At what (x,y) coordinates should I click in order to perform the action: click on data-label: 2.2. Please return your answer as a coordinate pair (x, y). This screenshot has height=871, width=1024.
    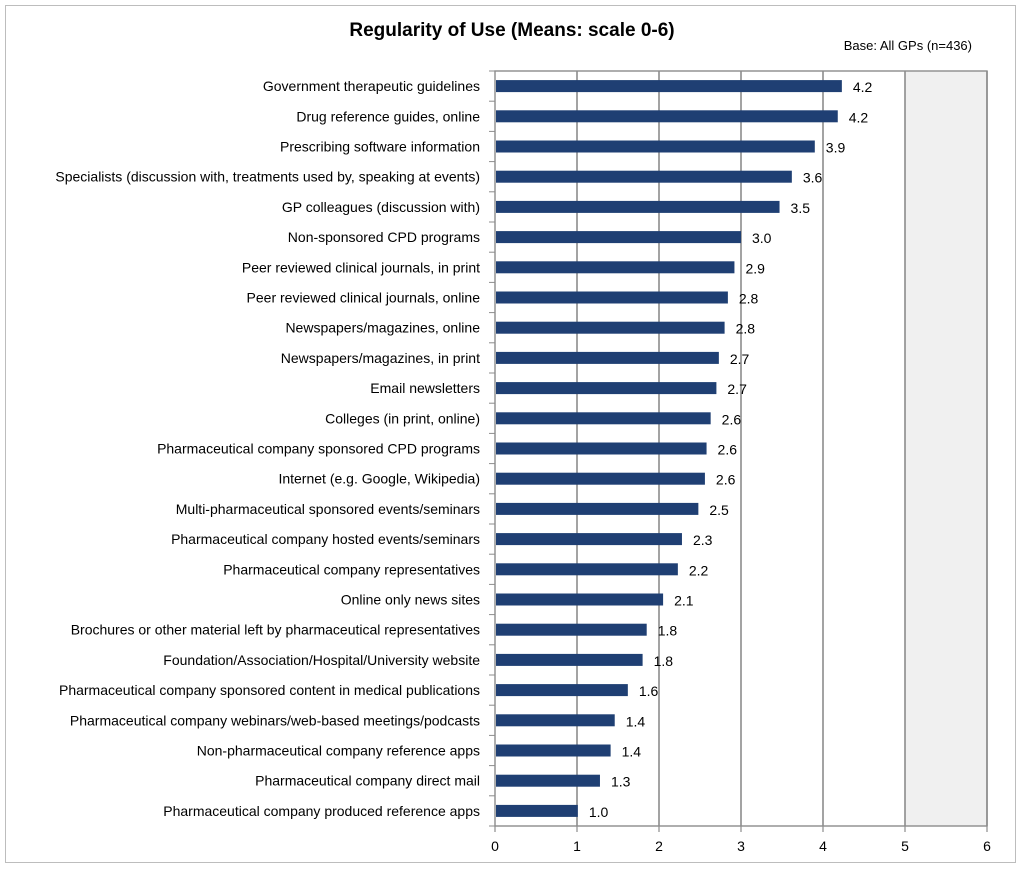
    Looking at the image, I should click on (699, 570).